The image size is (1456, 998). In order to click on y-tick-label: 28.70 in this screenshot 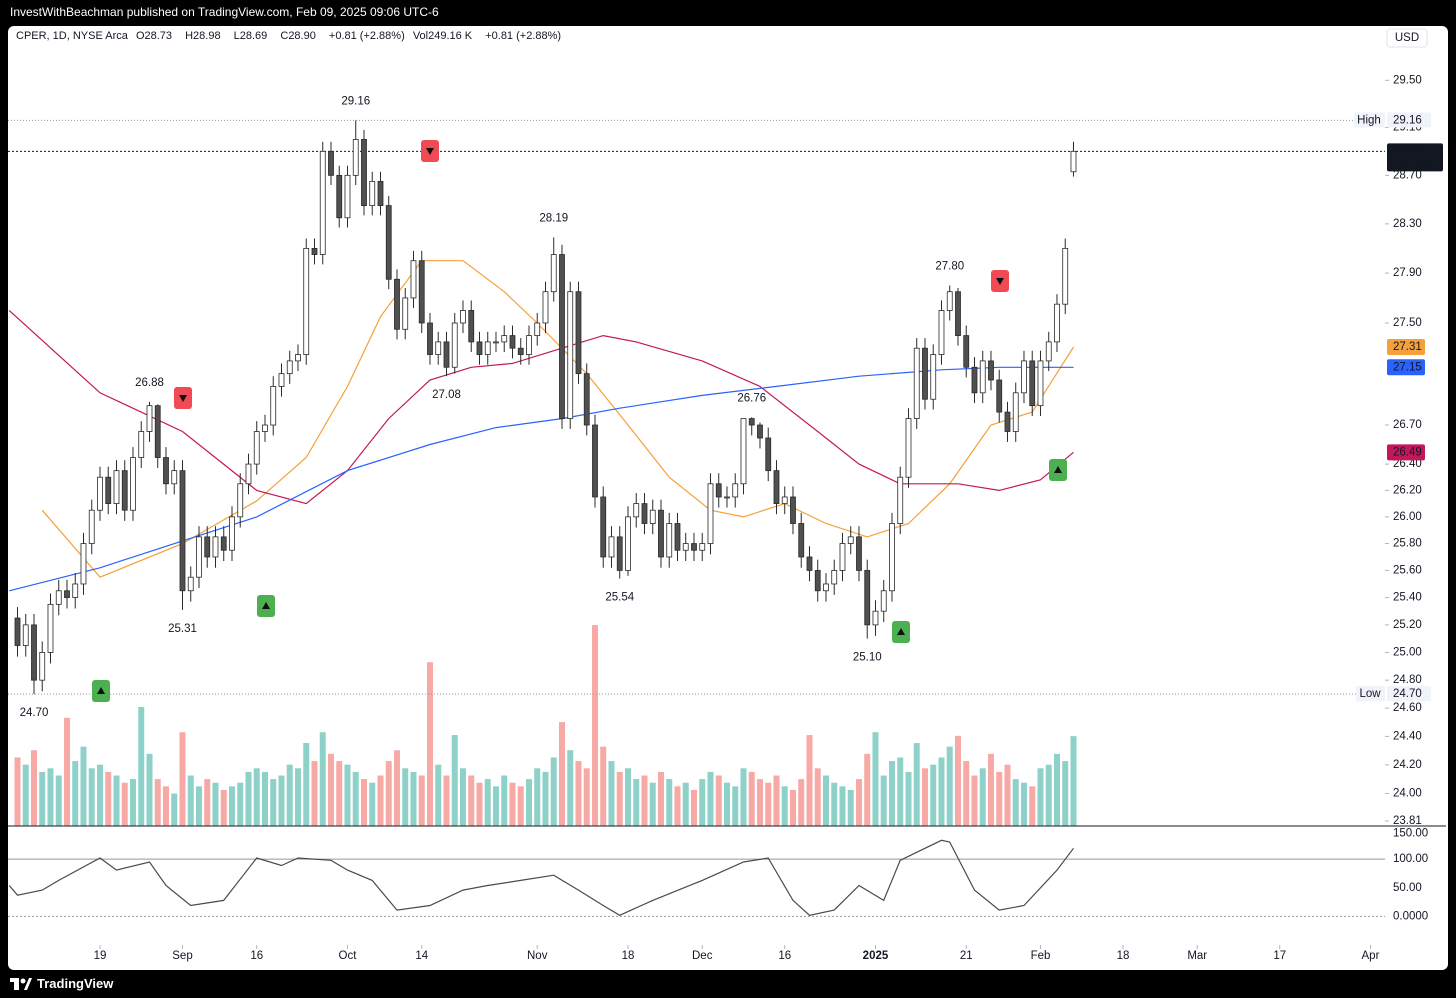, I will do `click(1407, 175)`.